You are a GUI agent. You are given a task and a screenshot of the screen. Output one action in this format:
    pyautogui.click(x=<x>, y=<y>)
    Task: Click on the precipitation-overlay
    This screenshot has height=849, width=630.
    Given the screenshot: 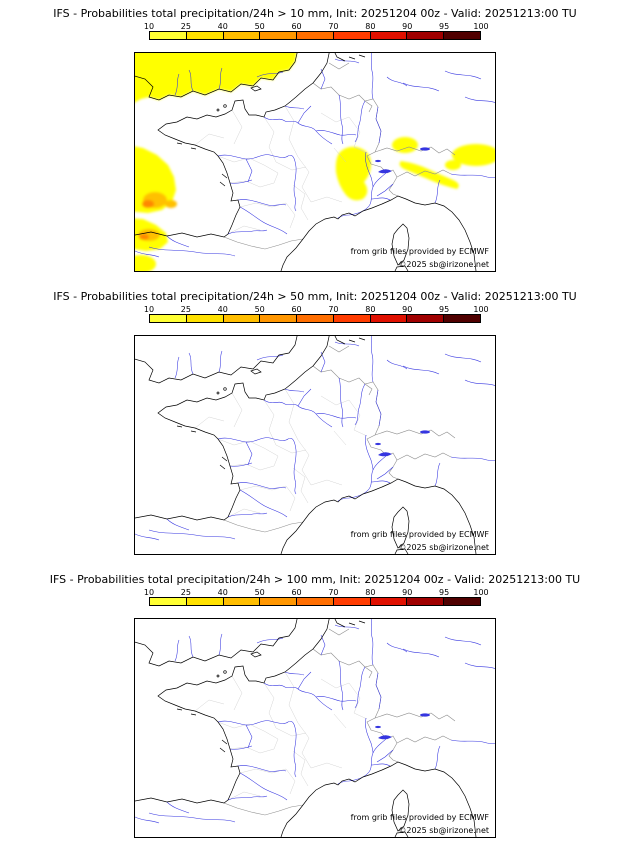 What is the action you would take?
    pyautogui.click(x=315, y=162)
    